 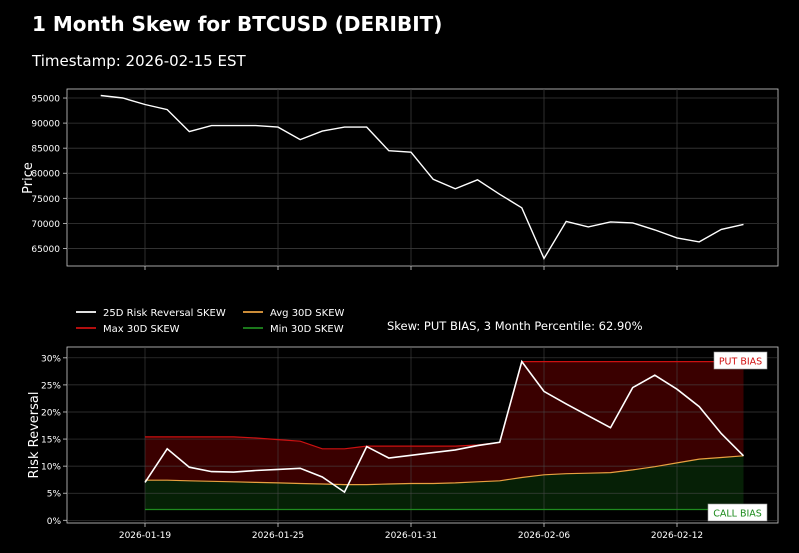 I want to click on put-bias-label: PUT BIAS, so click(x=740, y=360).